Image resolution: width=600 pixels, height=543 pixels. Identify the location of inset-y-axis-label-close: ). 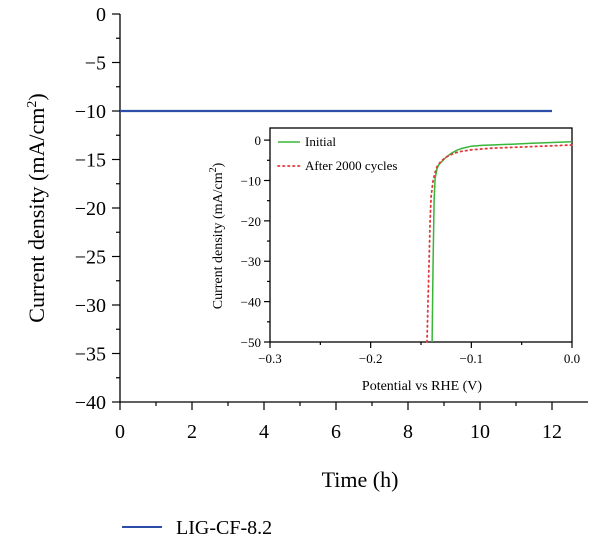
(218, 164).